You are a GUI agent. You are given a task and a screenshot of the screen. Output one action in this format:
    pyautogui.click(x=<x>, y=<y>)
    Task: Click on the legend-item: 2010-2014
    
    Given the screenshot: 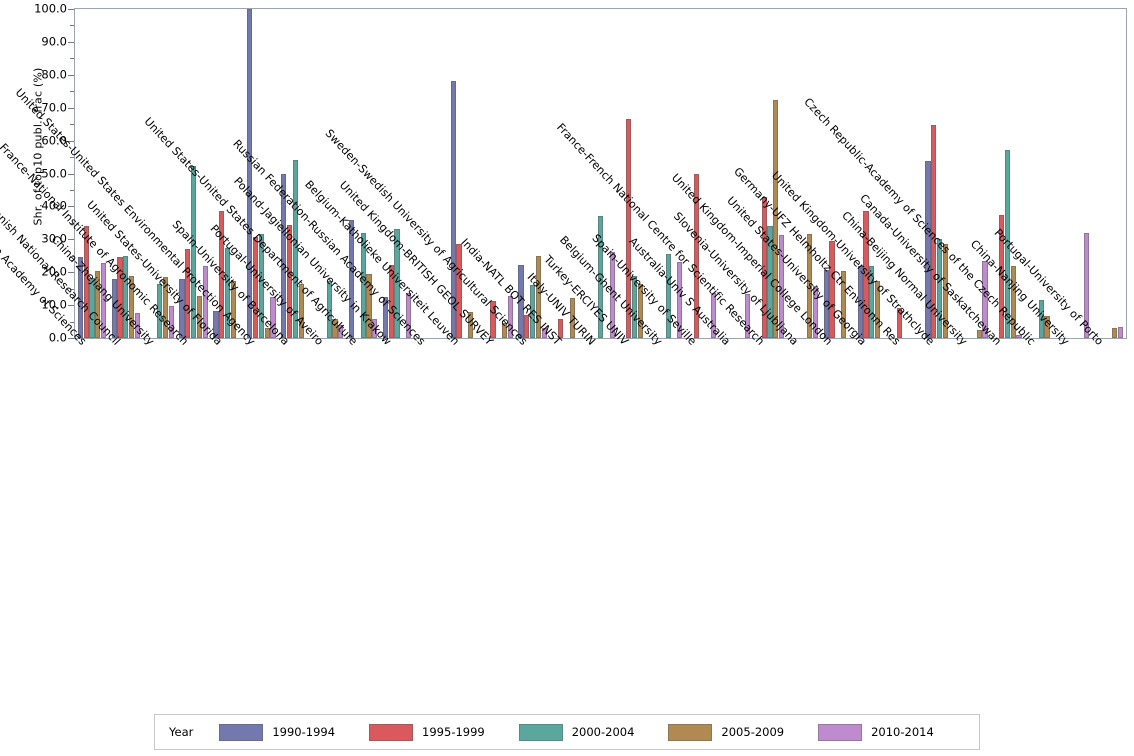 What is the action you would take?
    pyautogui.click(x=876, y=732)
    